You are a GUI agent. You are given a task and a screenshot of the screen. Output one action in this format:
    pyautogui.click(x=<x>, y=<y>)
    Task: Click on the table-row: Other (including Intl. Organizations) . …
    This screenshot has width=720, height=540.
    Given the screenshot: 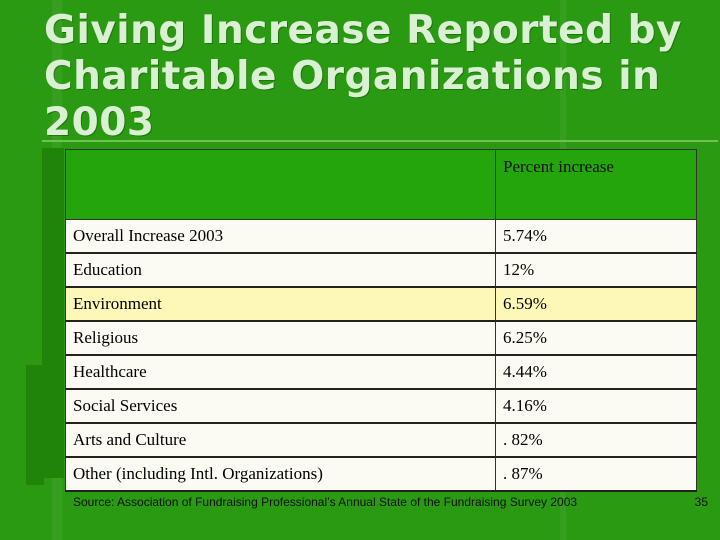 What is the action you would take?
    pyautogui.click(x=381, y=474)
    